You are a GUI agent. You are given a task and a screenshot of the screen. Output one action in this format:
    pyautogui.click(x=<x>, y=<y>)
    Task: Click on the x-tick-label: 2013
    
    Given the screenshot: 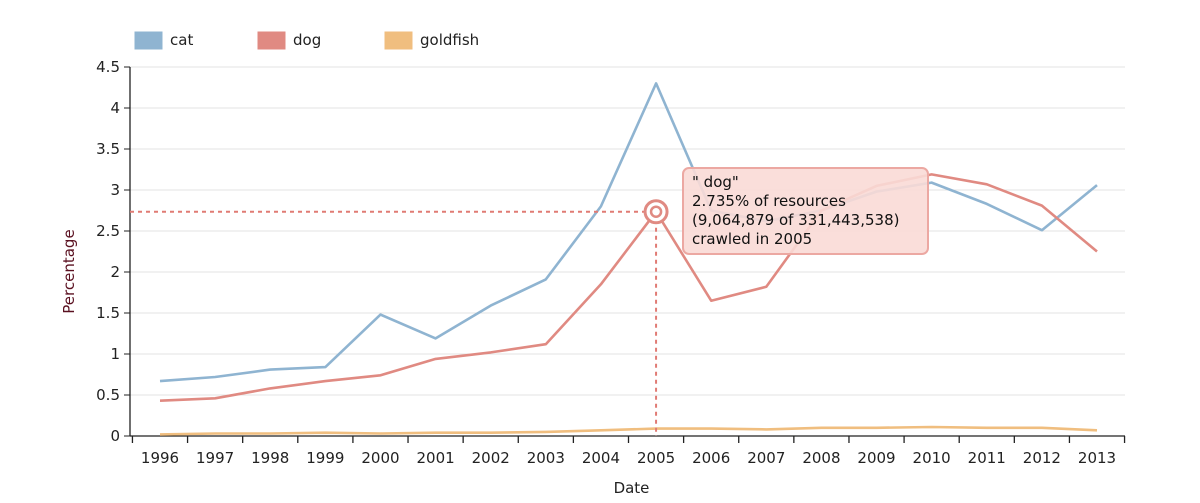 What is the action you would take?
    pyautogui.click(x=1097, y=458)
    